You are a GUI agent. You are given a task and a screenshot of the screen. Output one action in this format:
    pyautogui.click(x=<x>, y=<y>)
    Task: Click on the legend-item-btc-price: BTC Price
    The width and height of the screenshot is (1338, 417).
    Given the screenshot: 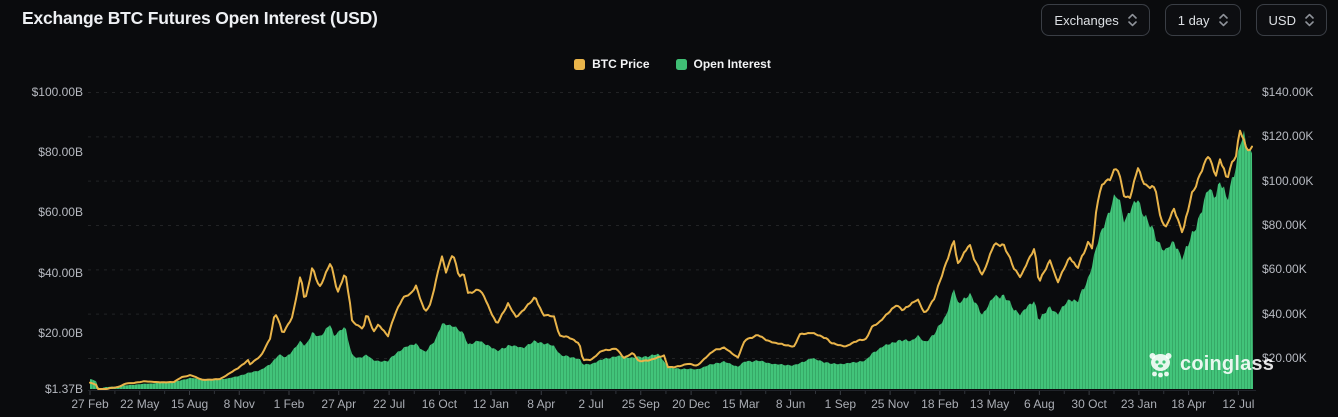 What is the action you would take?
    pyautogui.click(x=612, y=64)
    